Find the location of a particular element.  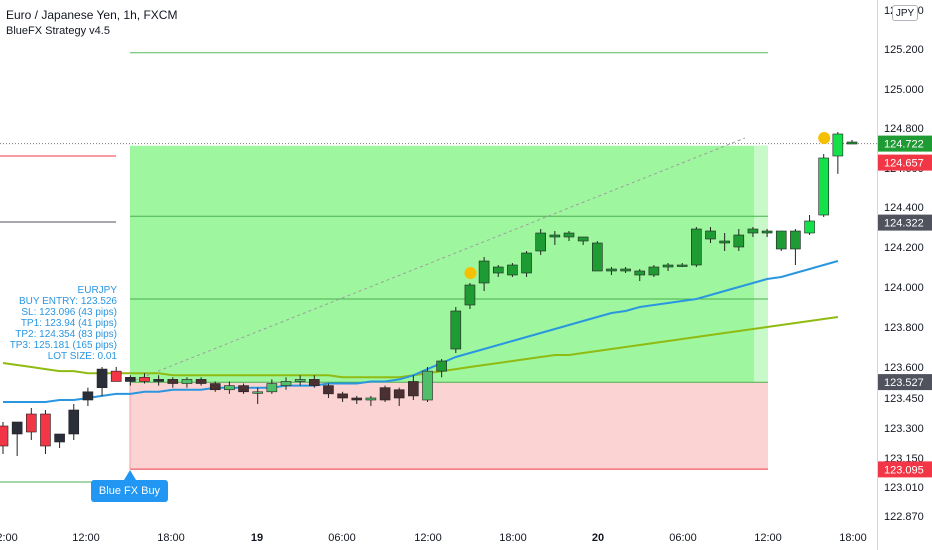

y-axis-label: 124.200 is located at coordinates (904, 248).